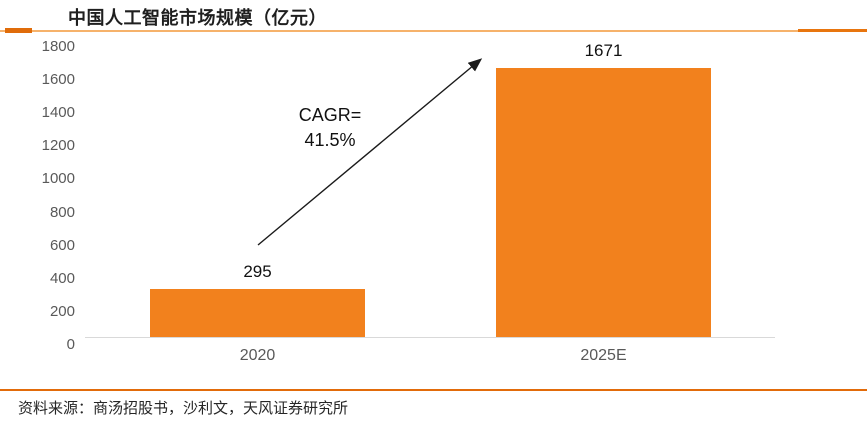 The width and height of the screenshot is (867, 421). I want to click on header-rule, so click(433, 31).